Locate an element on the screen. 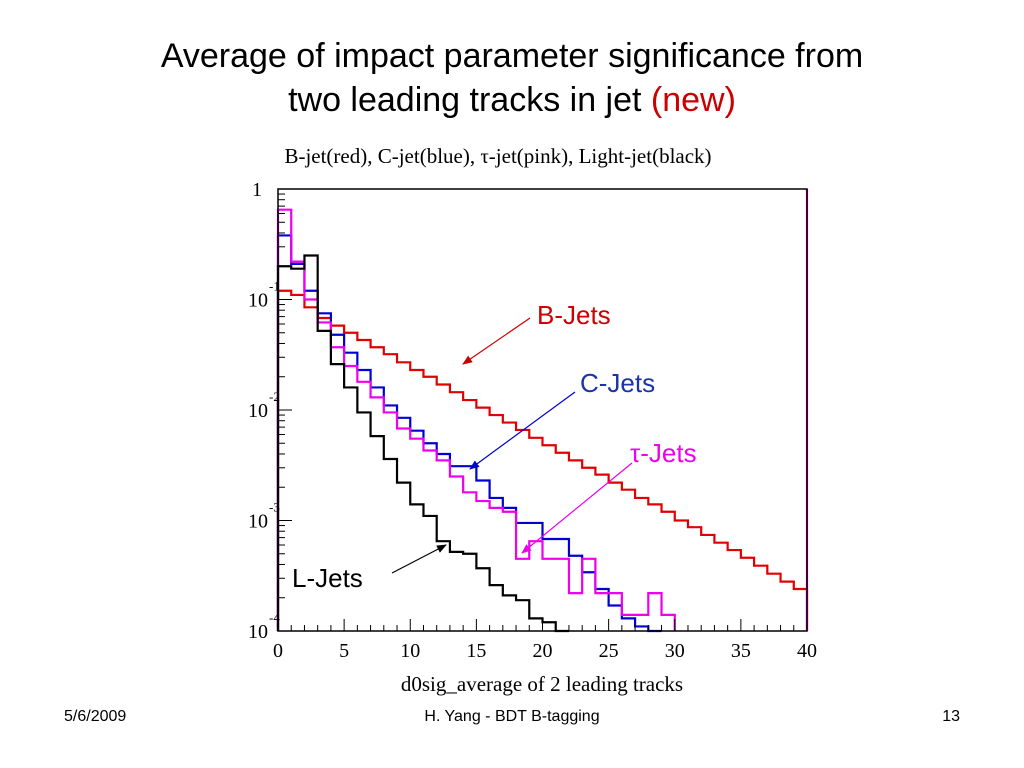 This screenshot has width=1024, height=768. x-tick-label: 40 is located at coordinates (807, 651).